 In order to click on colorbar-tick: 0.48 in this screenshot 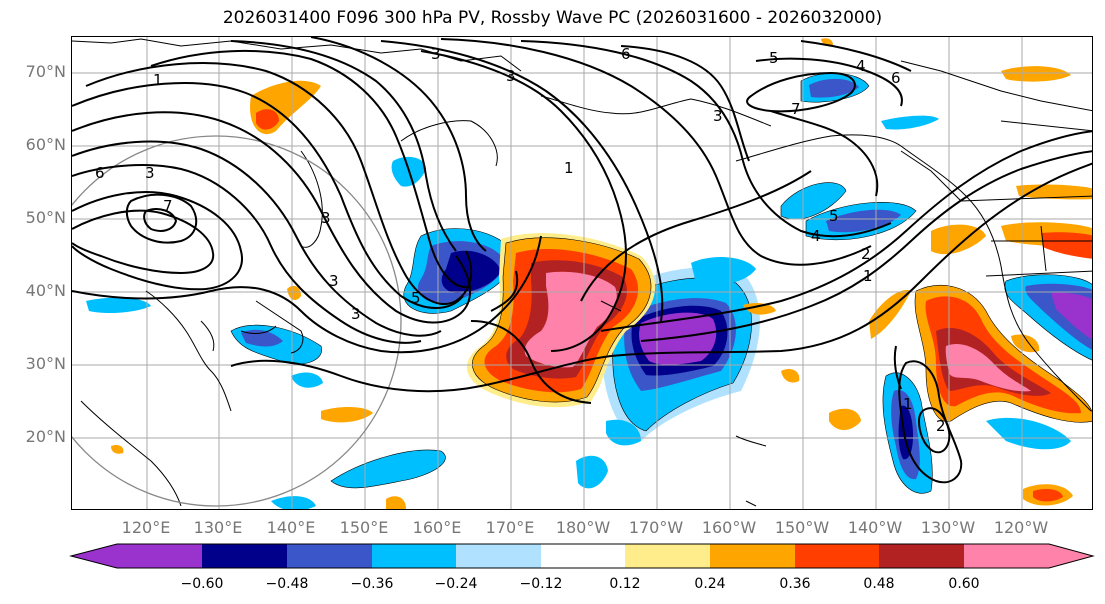, I will do `click(879, 584)`.